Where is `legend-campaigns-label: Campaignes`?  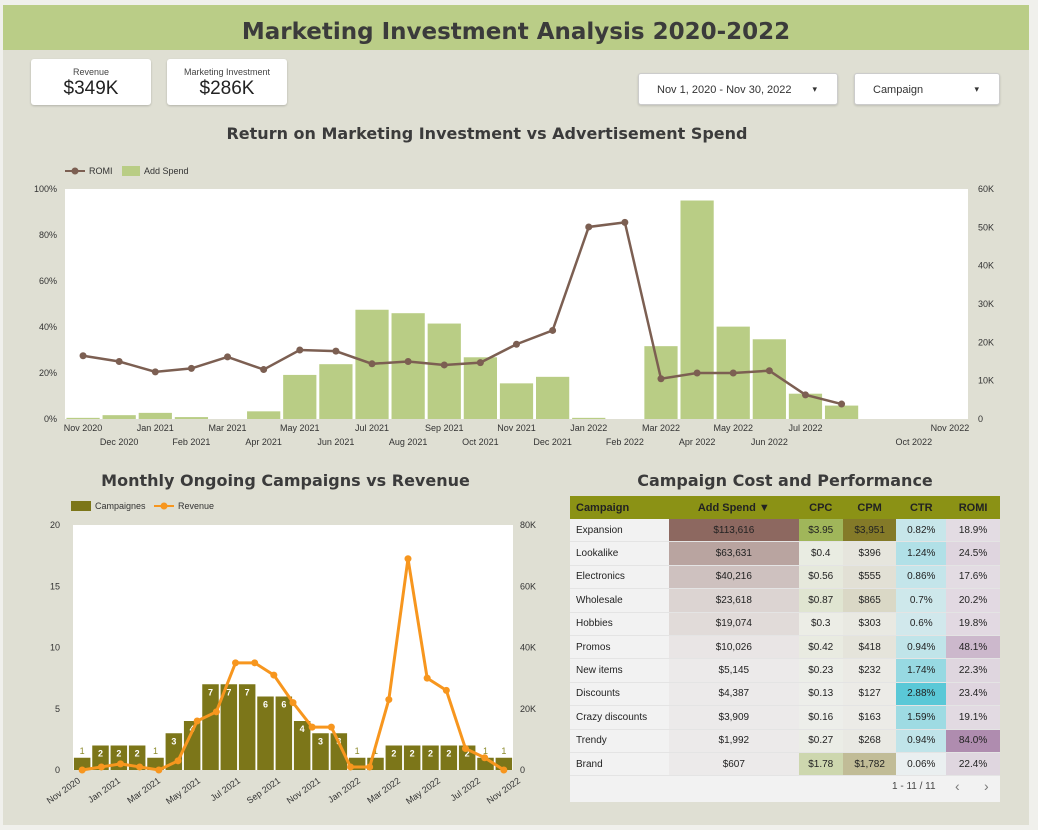 legend-campaigns-label: Campaignes is located at coordinates (120, 506).